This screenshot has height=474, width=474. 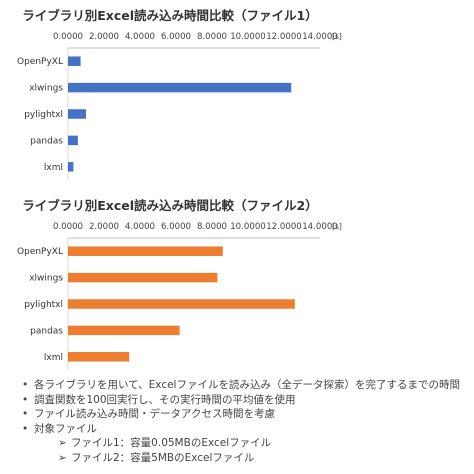 I want to click on chart-title: ライブラリ別Excel読み込み時間比較（ファイル1）, so click(x=169, y=15).